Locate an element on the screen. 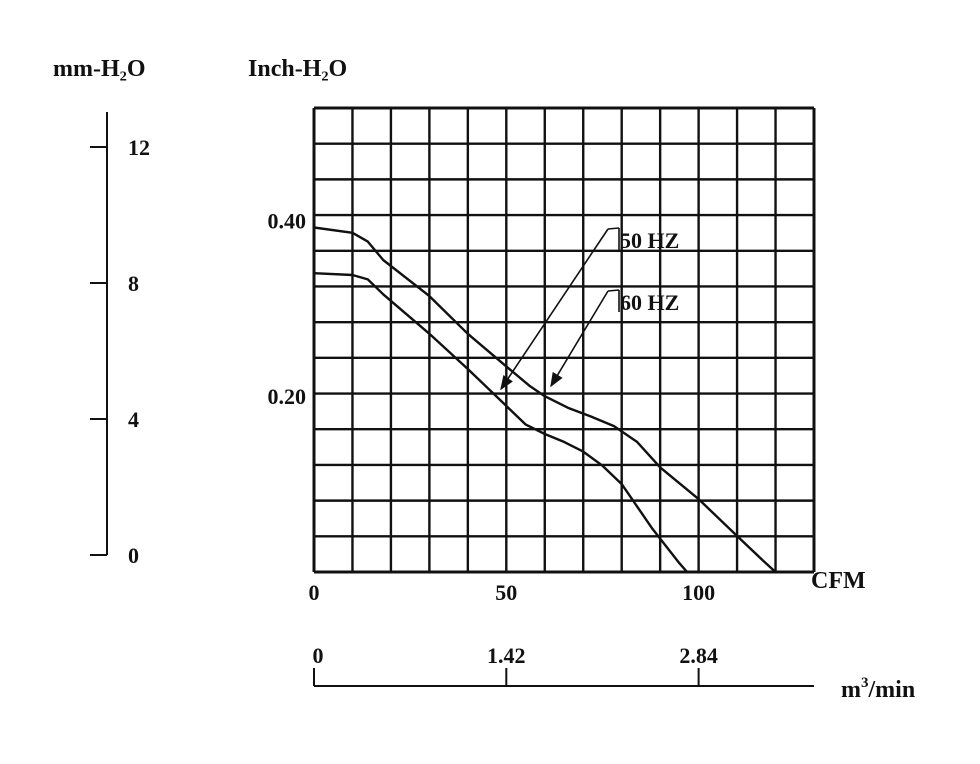 Image resolution: width=980 pixels, height=764 pixels. series-label-60-hz: 60 HZ is located at coordinates (649, 302).